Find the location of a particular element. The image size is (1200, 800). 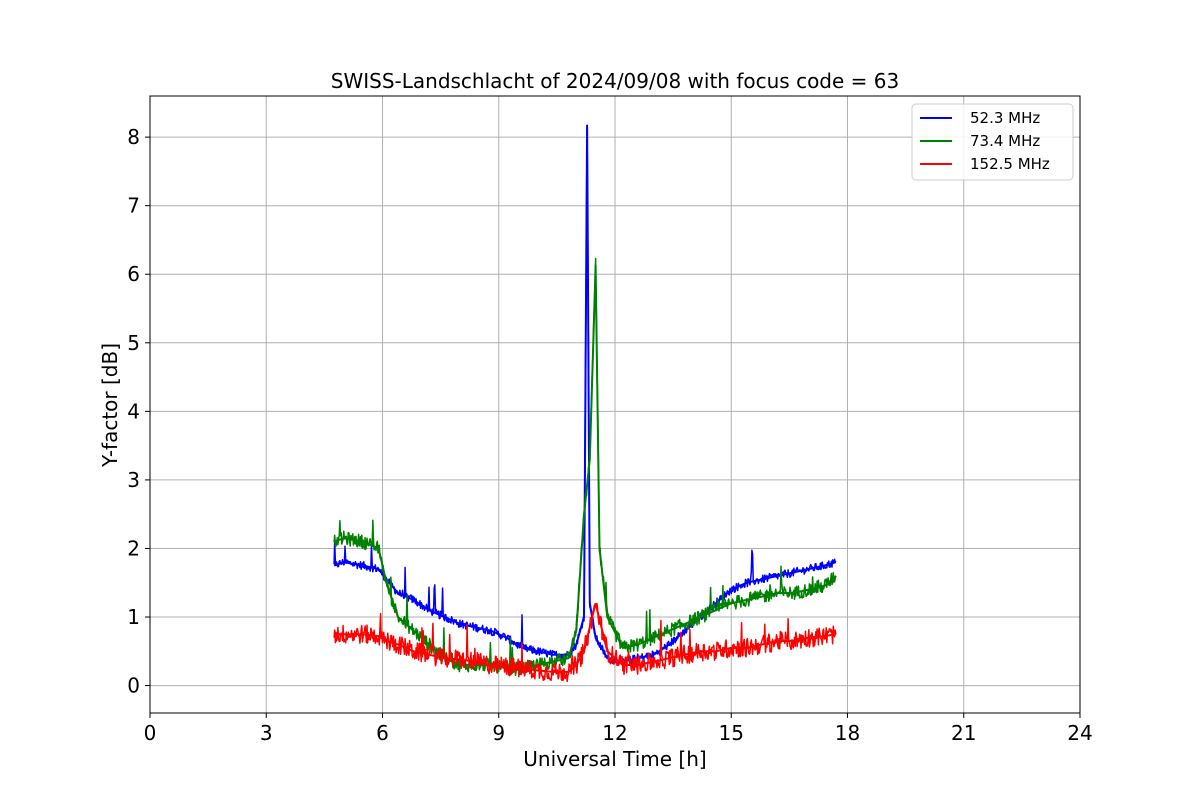

y-axis: 0 1 2 3 4 5 6 7 8 is located at coordinates (138, 411).